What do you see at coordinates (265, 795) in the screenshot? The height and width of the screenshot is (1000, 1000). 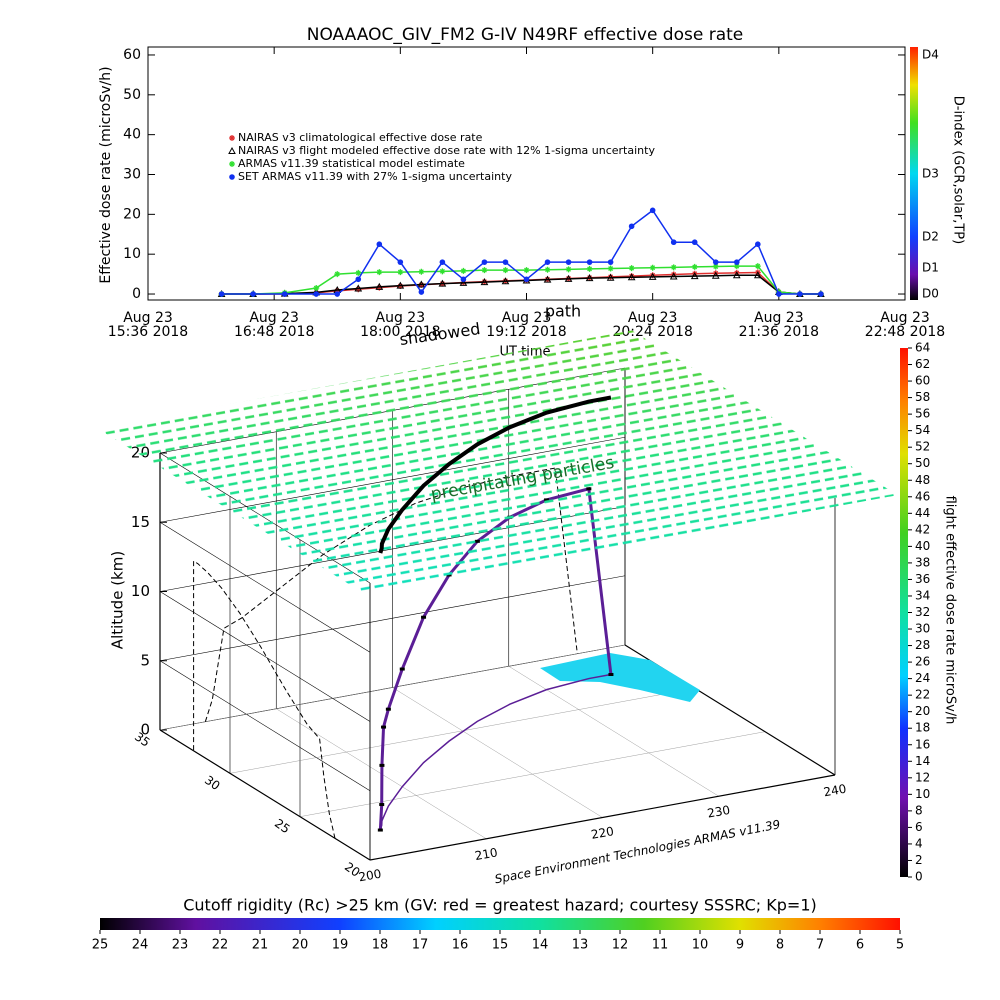 I see `box-edge` at bounding box center [265, 795].